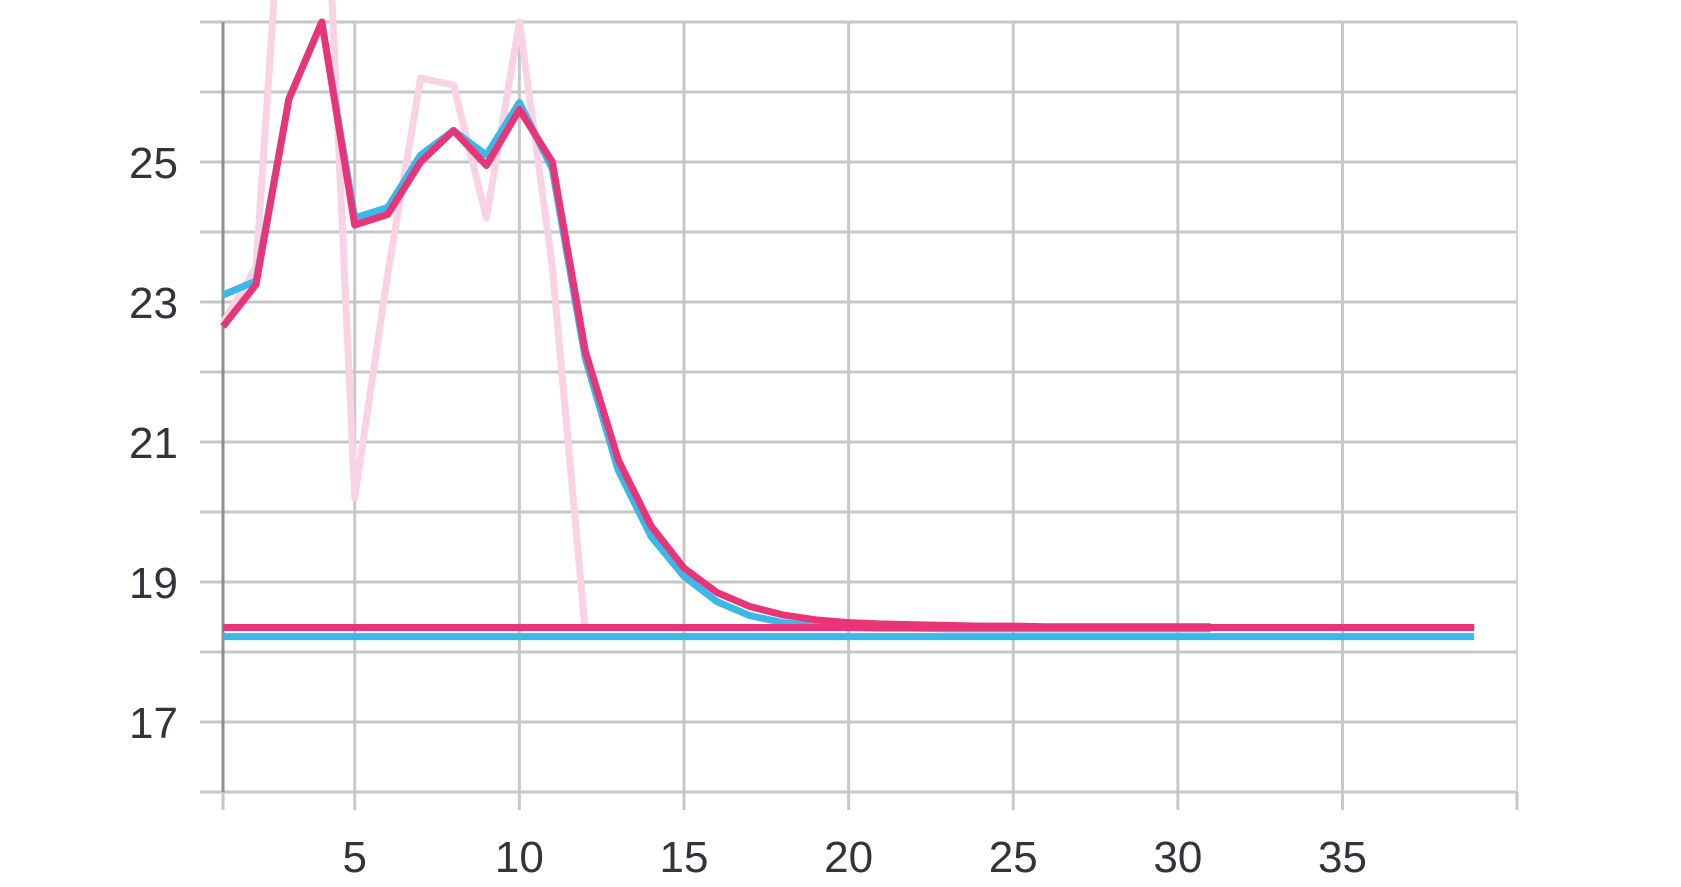 This screenshot has height=887, width=1681. Describe the element at coordinates (153, 163) in the screenshot. I see `y-tick-label: 25` at that location.